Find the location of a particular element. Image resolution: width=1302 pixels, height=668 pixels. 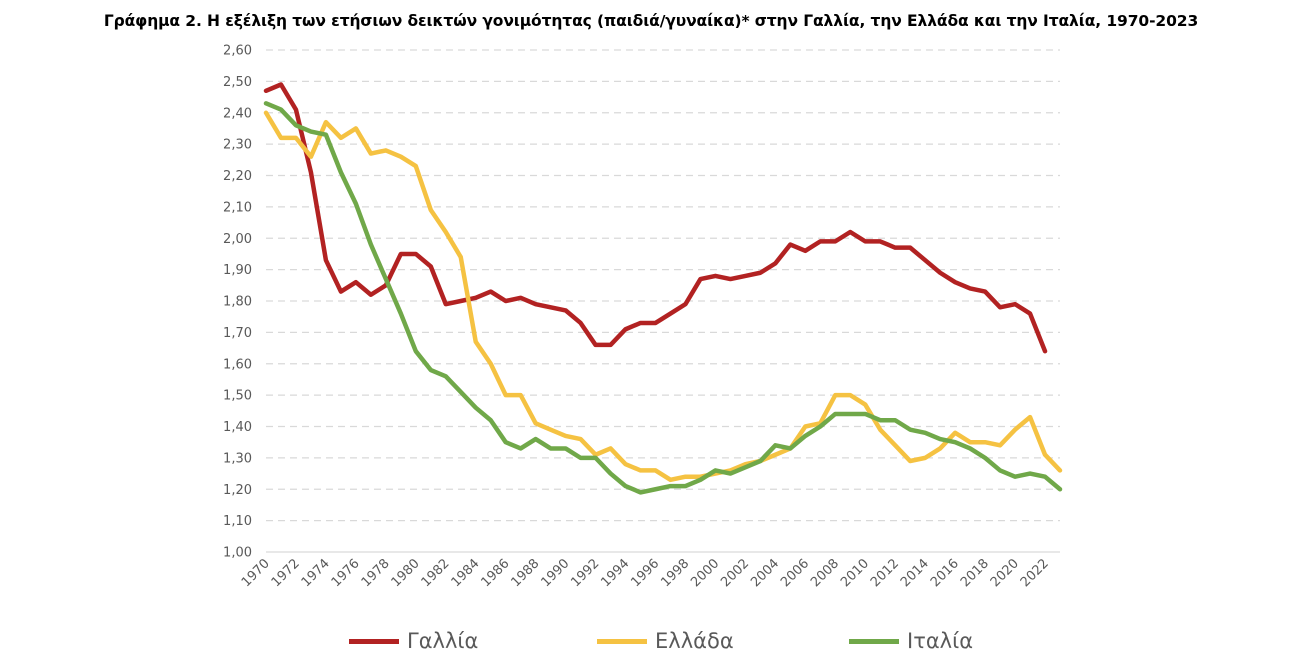

x-tick-label: 2000 is located at coordinates (705, 573).